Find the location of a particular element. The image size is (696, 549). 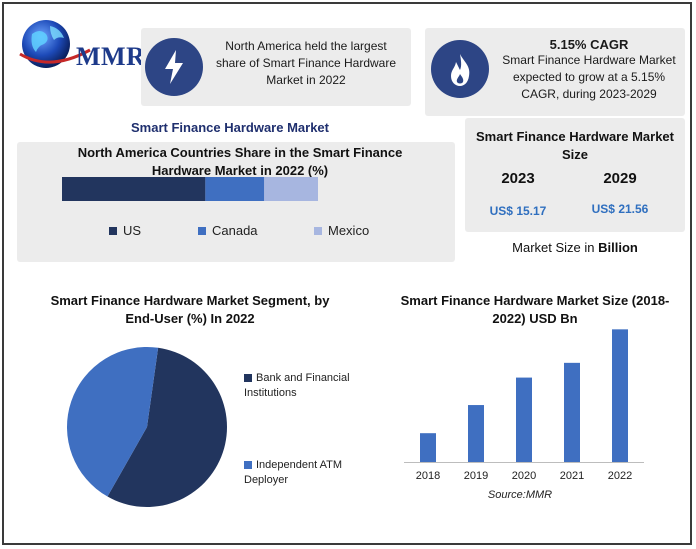

pie-swatch-bank is located at coordinates (248, 378).